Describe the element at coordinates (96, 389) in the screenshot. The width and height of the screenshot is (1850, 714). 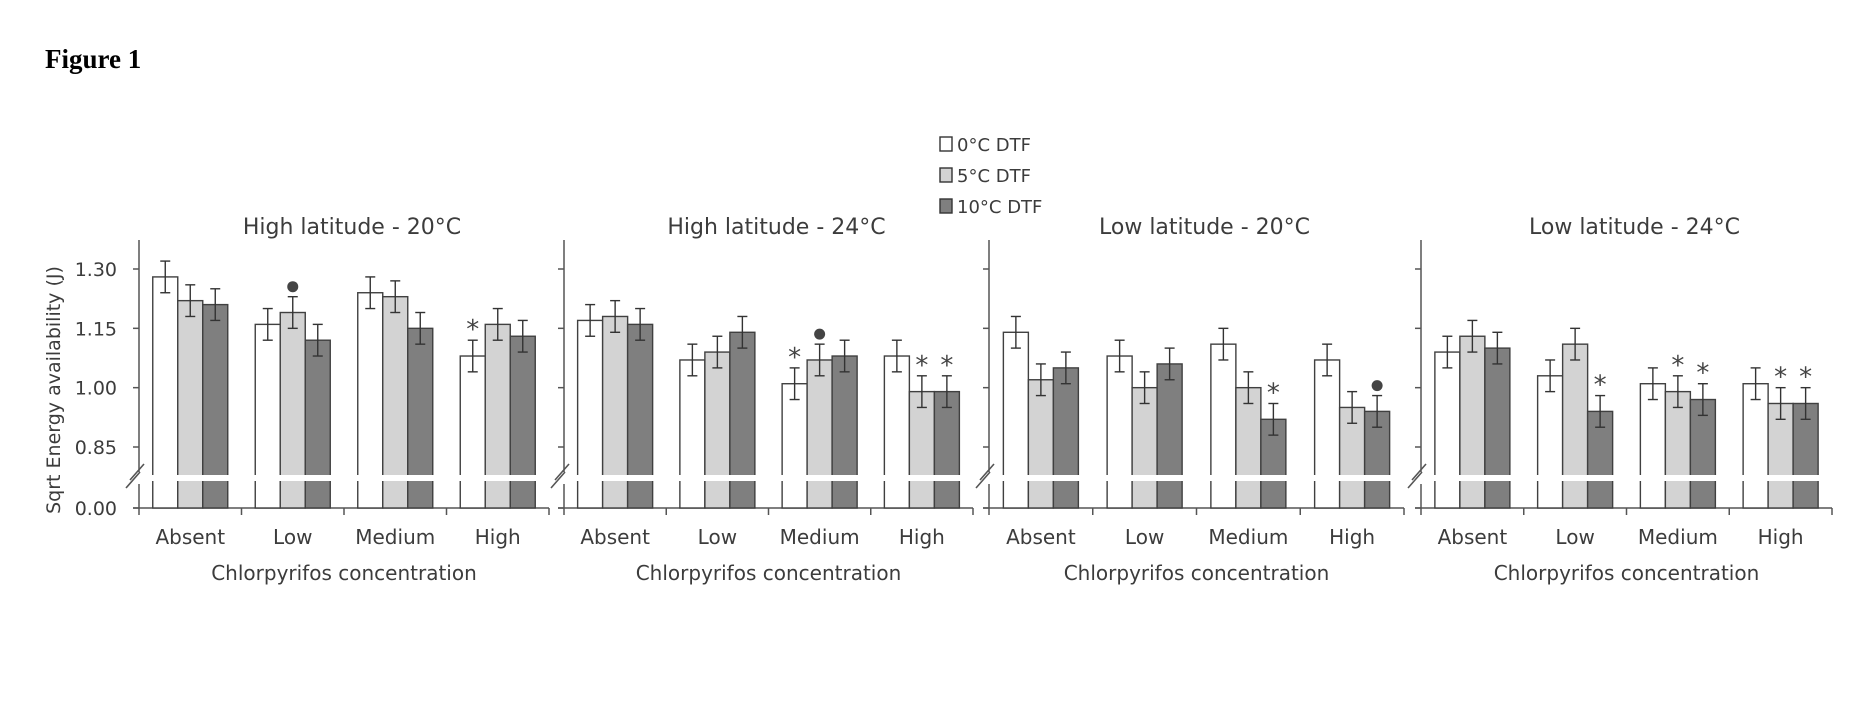
I see `y-tick-label: 1.00` at that location.